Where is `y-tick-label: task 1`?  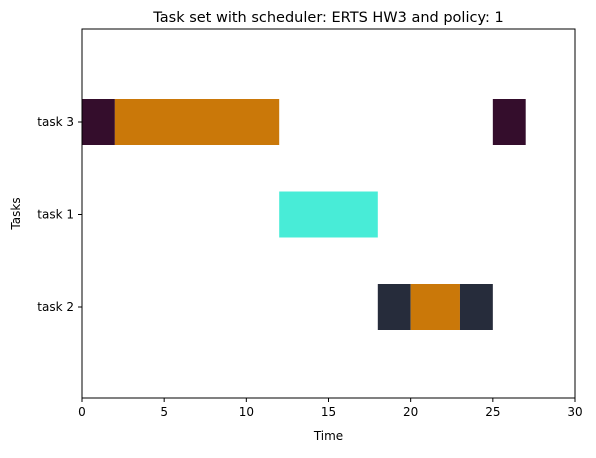 y-tick-label: task 1 is located at coordinates (55, 215).